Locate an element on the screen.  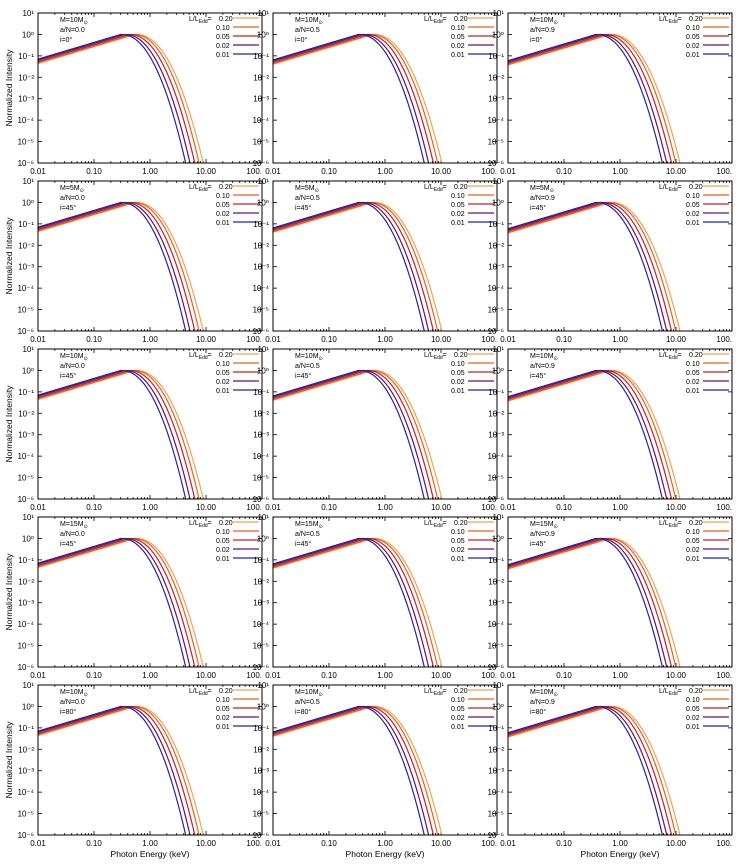
spin-label: a/N=0.9 is located at coordinates (542, 366).